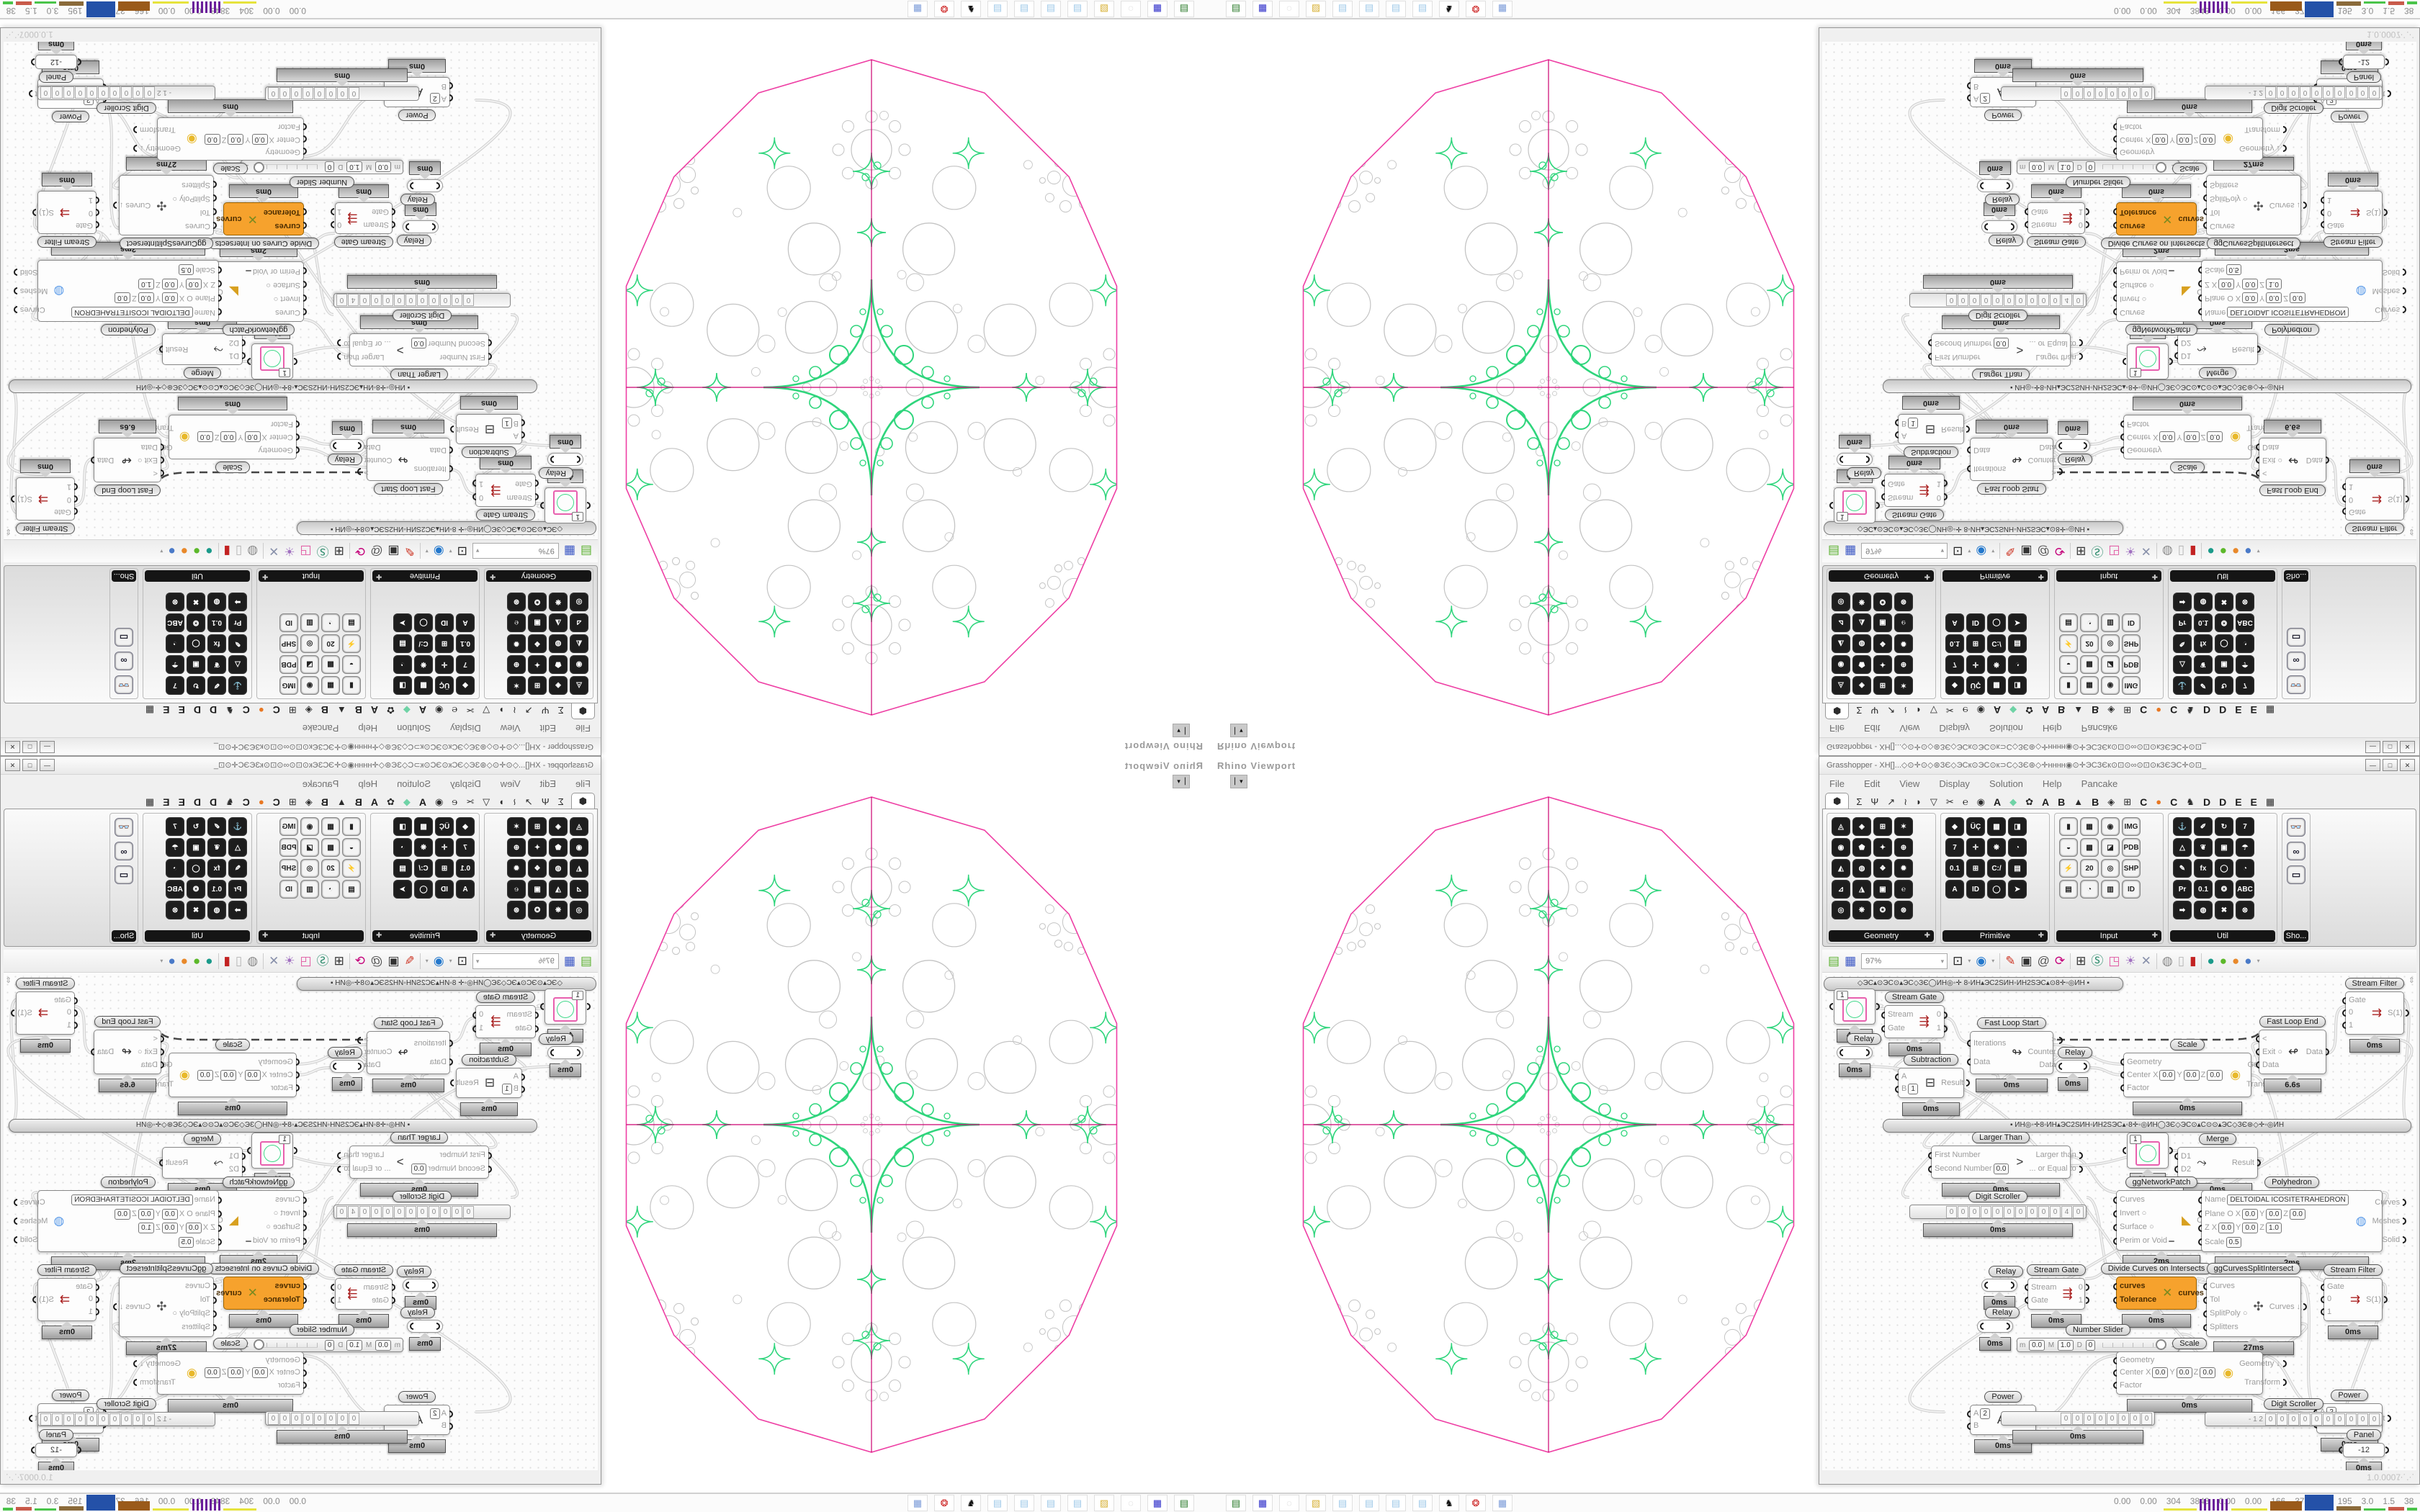  What do you see at coordinates (175, 910) in the screenshot?
I see `palette-icon: ⊗` at bounding box center [175, 910].